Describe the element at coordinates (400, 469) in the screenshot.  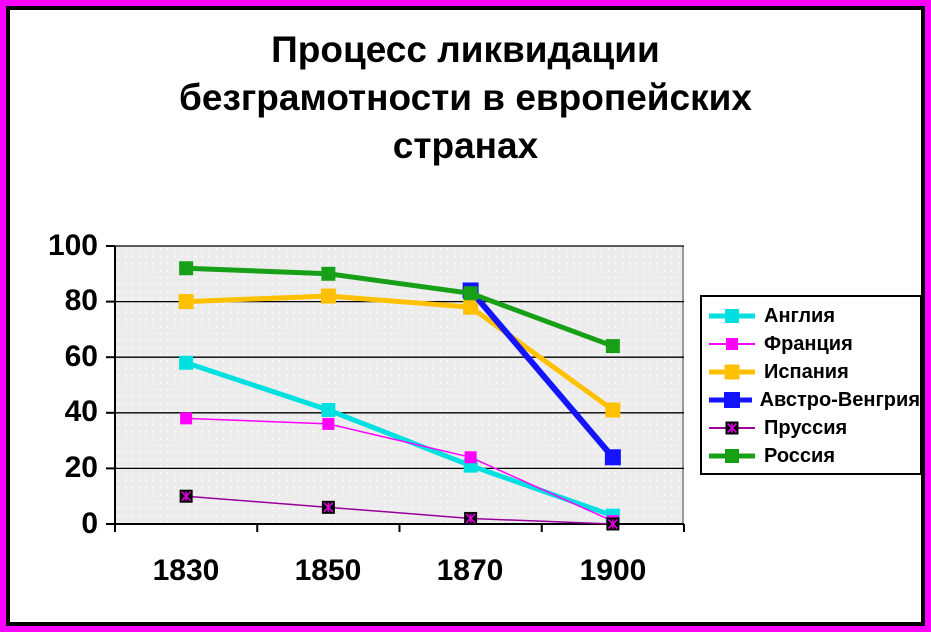
I see `series-line-Франция` at that location.